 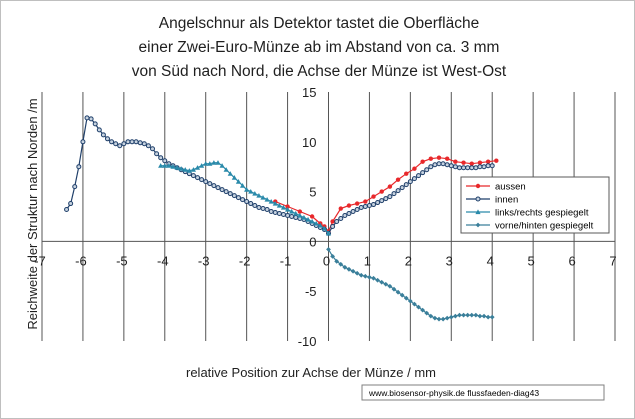 I want to click on x-tick-label-12: 5, so click(x=531, y=260).